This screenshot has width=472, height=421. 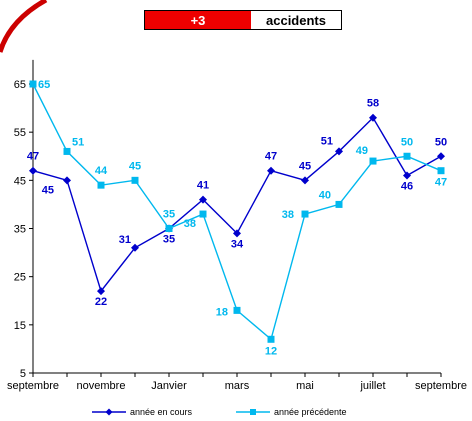 What do you see at coordinates (296, 20) in the screenshot?
I see `accidents-label: accidents` at bounding box center [296, 20].